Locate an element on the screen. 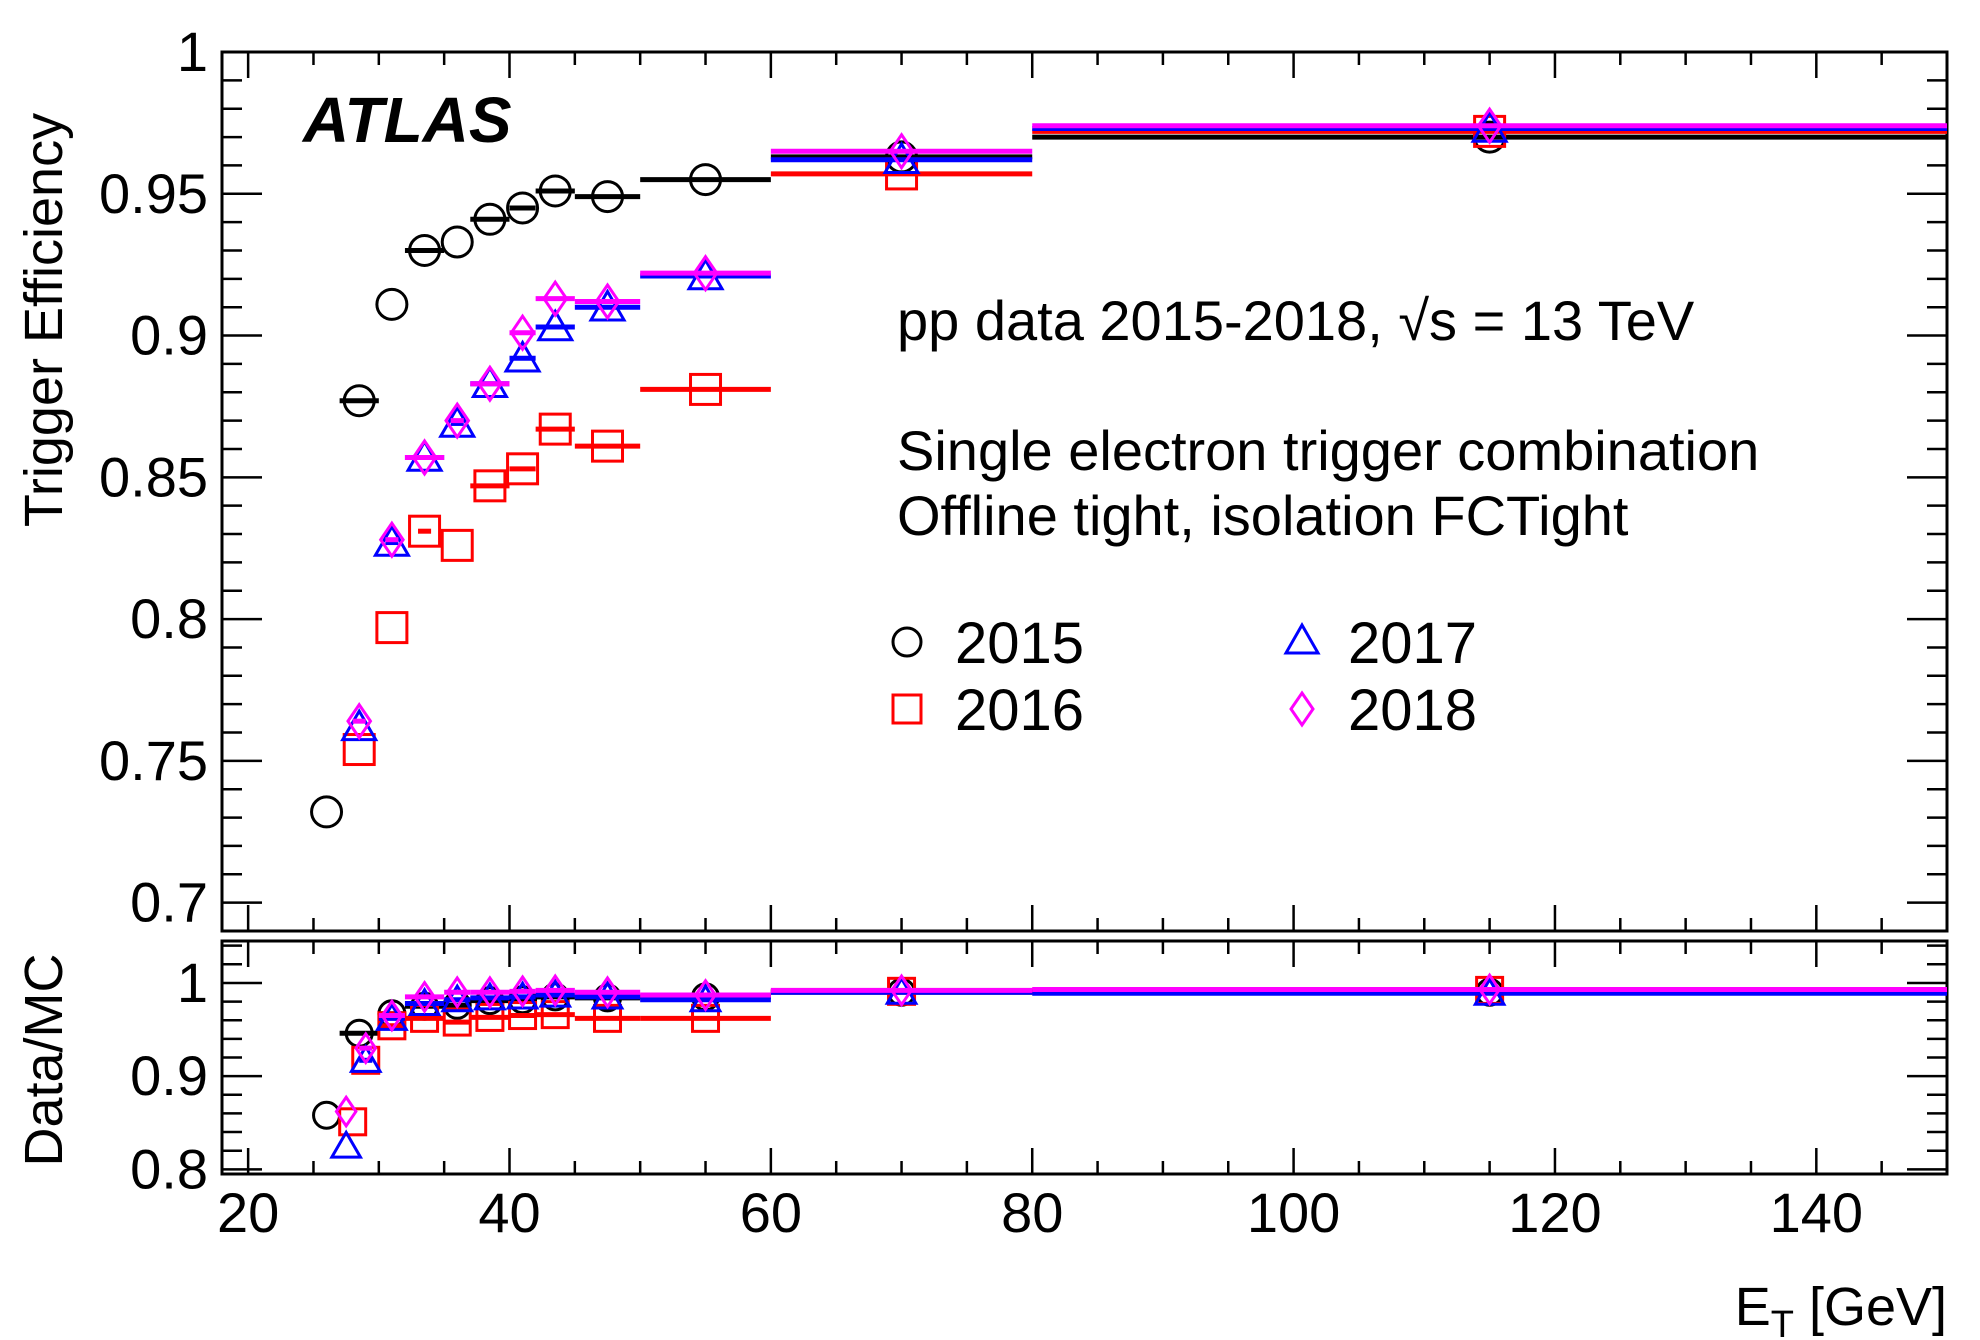 The image size is (1980, 1340). x-tick-label: 80 is located at coordinates (1032, 1212).